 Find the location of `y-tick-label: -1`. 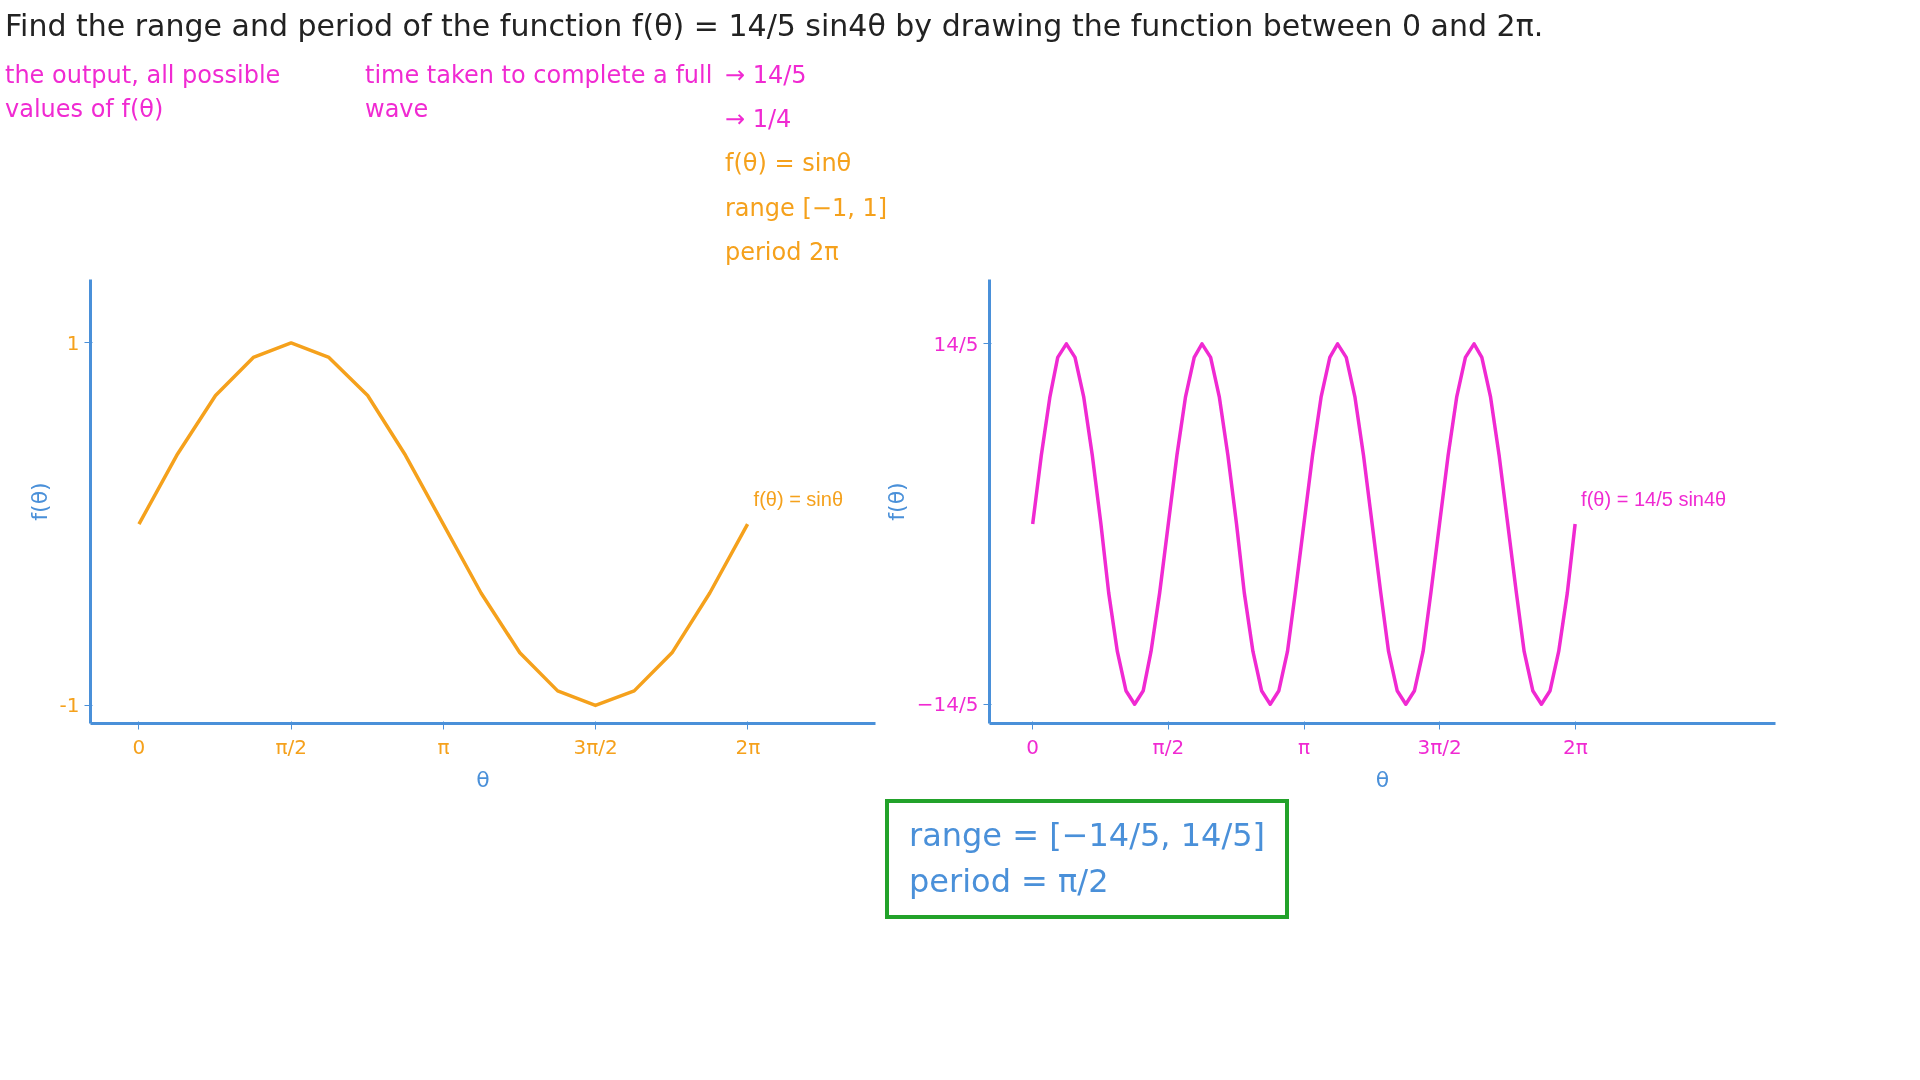

y-tick-label: -1 is located at coordinates (69, 705).